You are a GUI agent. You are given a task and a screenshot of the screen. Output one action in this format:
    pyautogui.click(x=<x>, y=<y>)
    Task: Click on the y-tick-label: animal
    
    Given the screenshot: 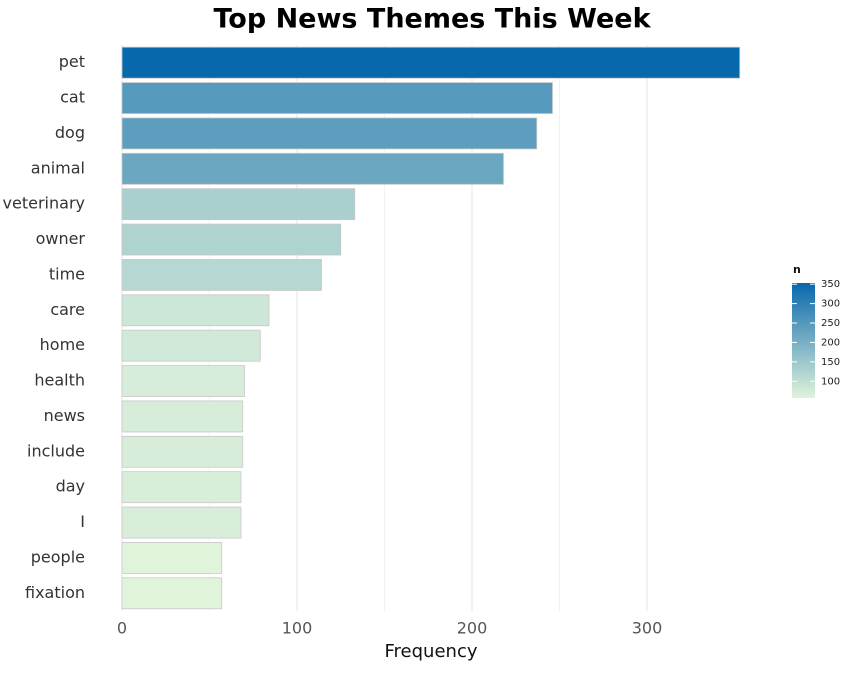 What is the action you would take?
    pyautogui.click(x=58, y=167)
    